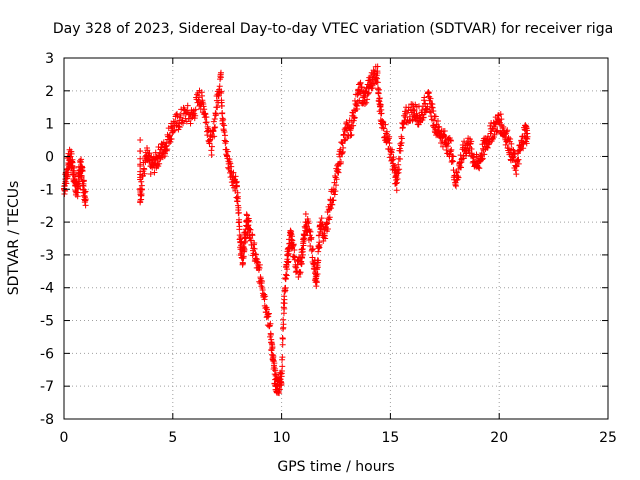 The image size is (640, 480). I want to click on y-tick-label: 1, so click(49, 125).